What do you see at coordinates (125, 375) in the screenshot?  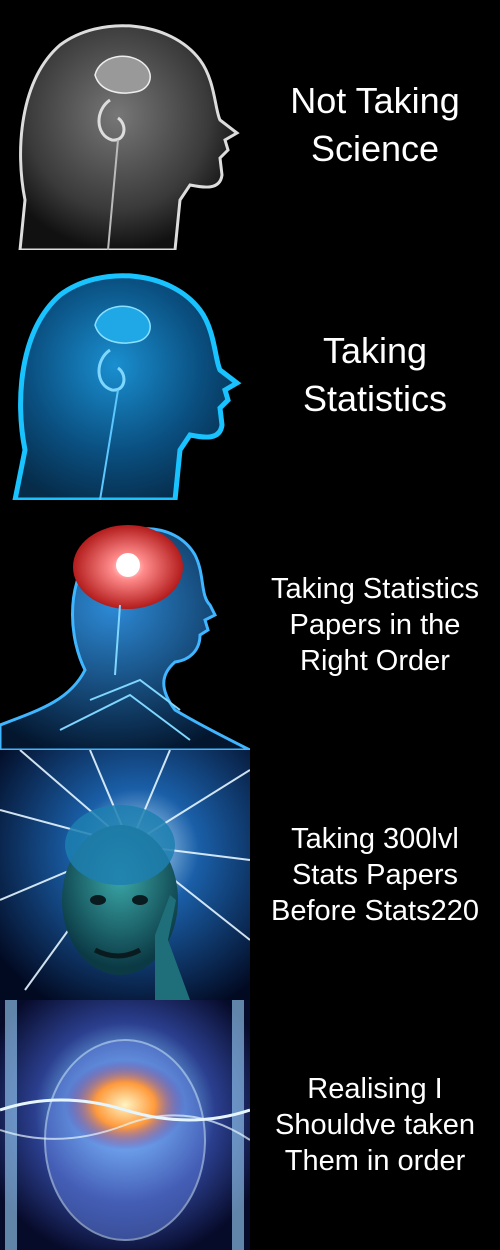 I see `blue-glowing-head-brain-icon` at bounding box center [125, 375].